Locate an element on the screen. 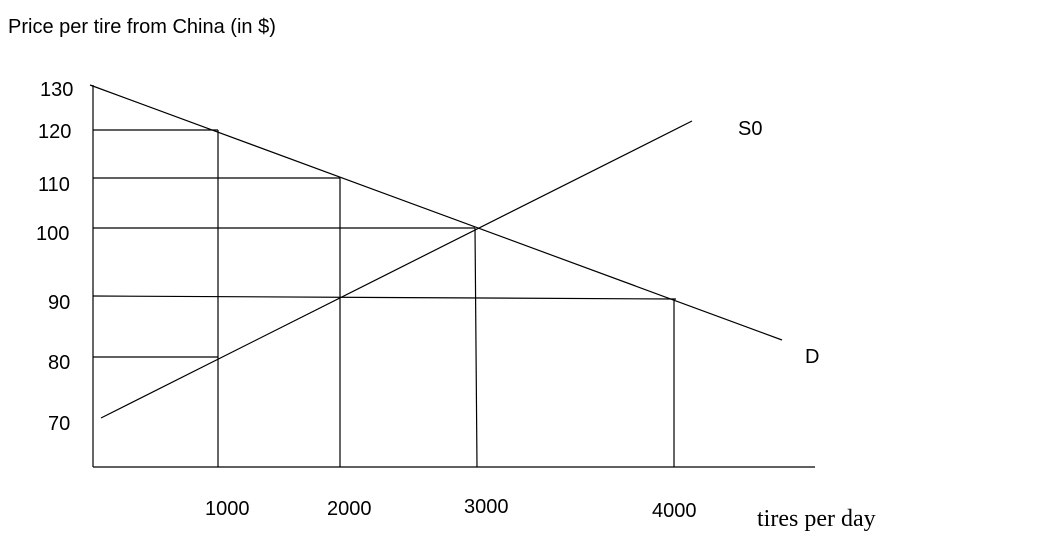 The width and height of the screenshot is (1061, 537). y-tick-label-70: 70 is located at coordinates (59, 424).